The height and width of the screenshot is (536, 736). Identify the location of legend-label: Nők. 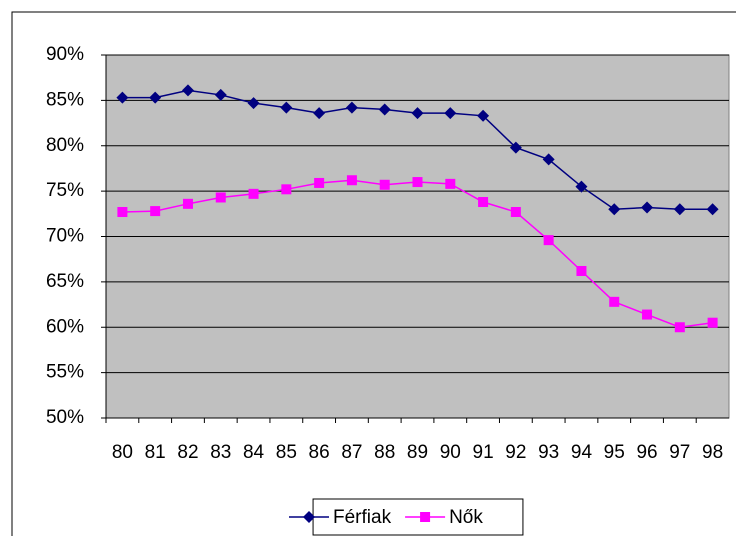
(466, 517).